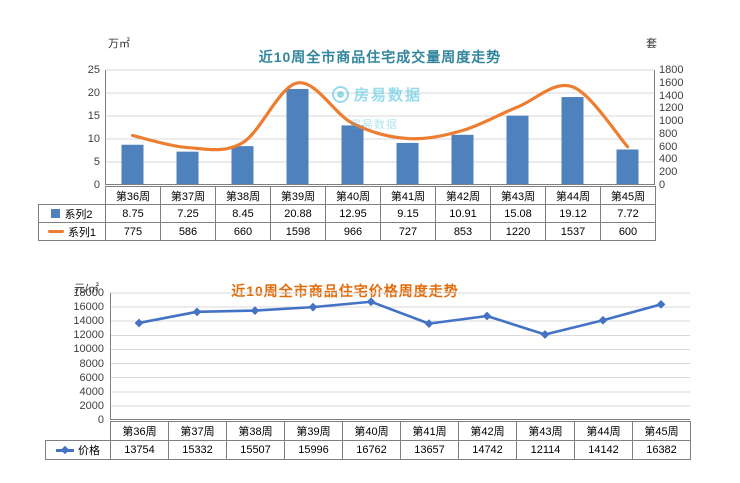  I want to click on volume-left-tick-label: 5, so click(96, 162).